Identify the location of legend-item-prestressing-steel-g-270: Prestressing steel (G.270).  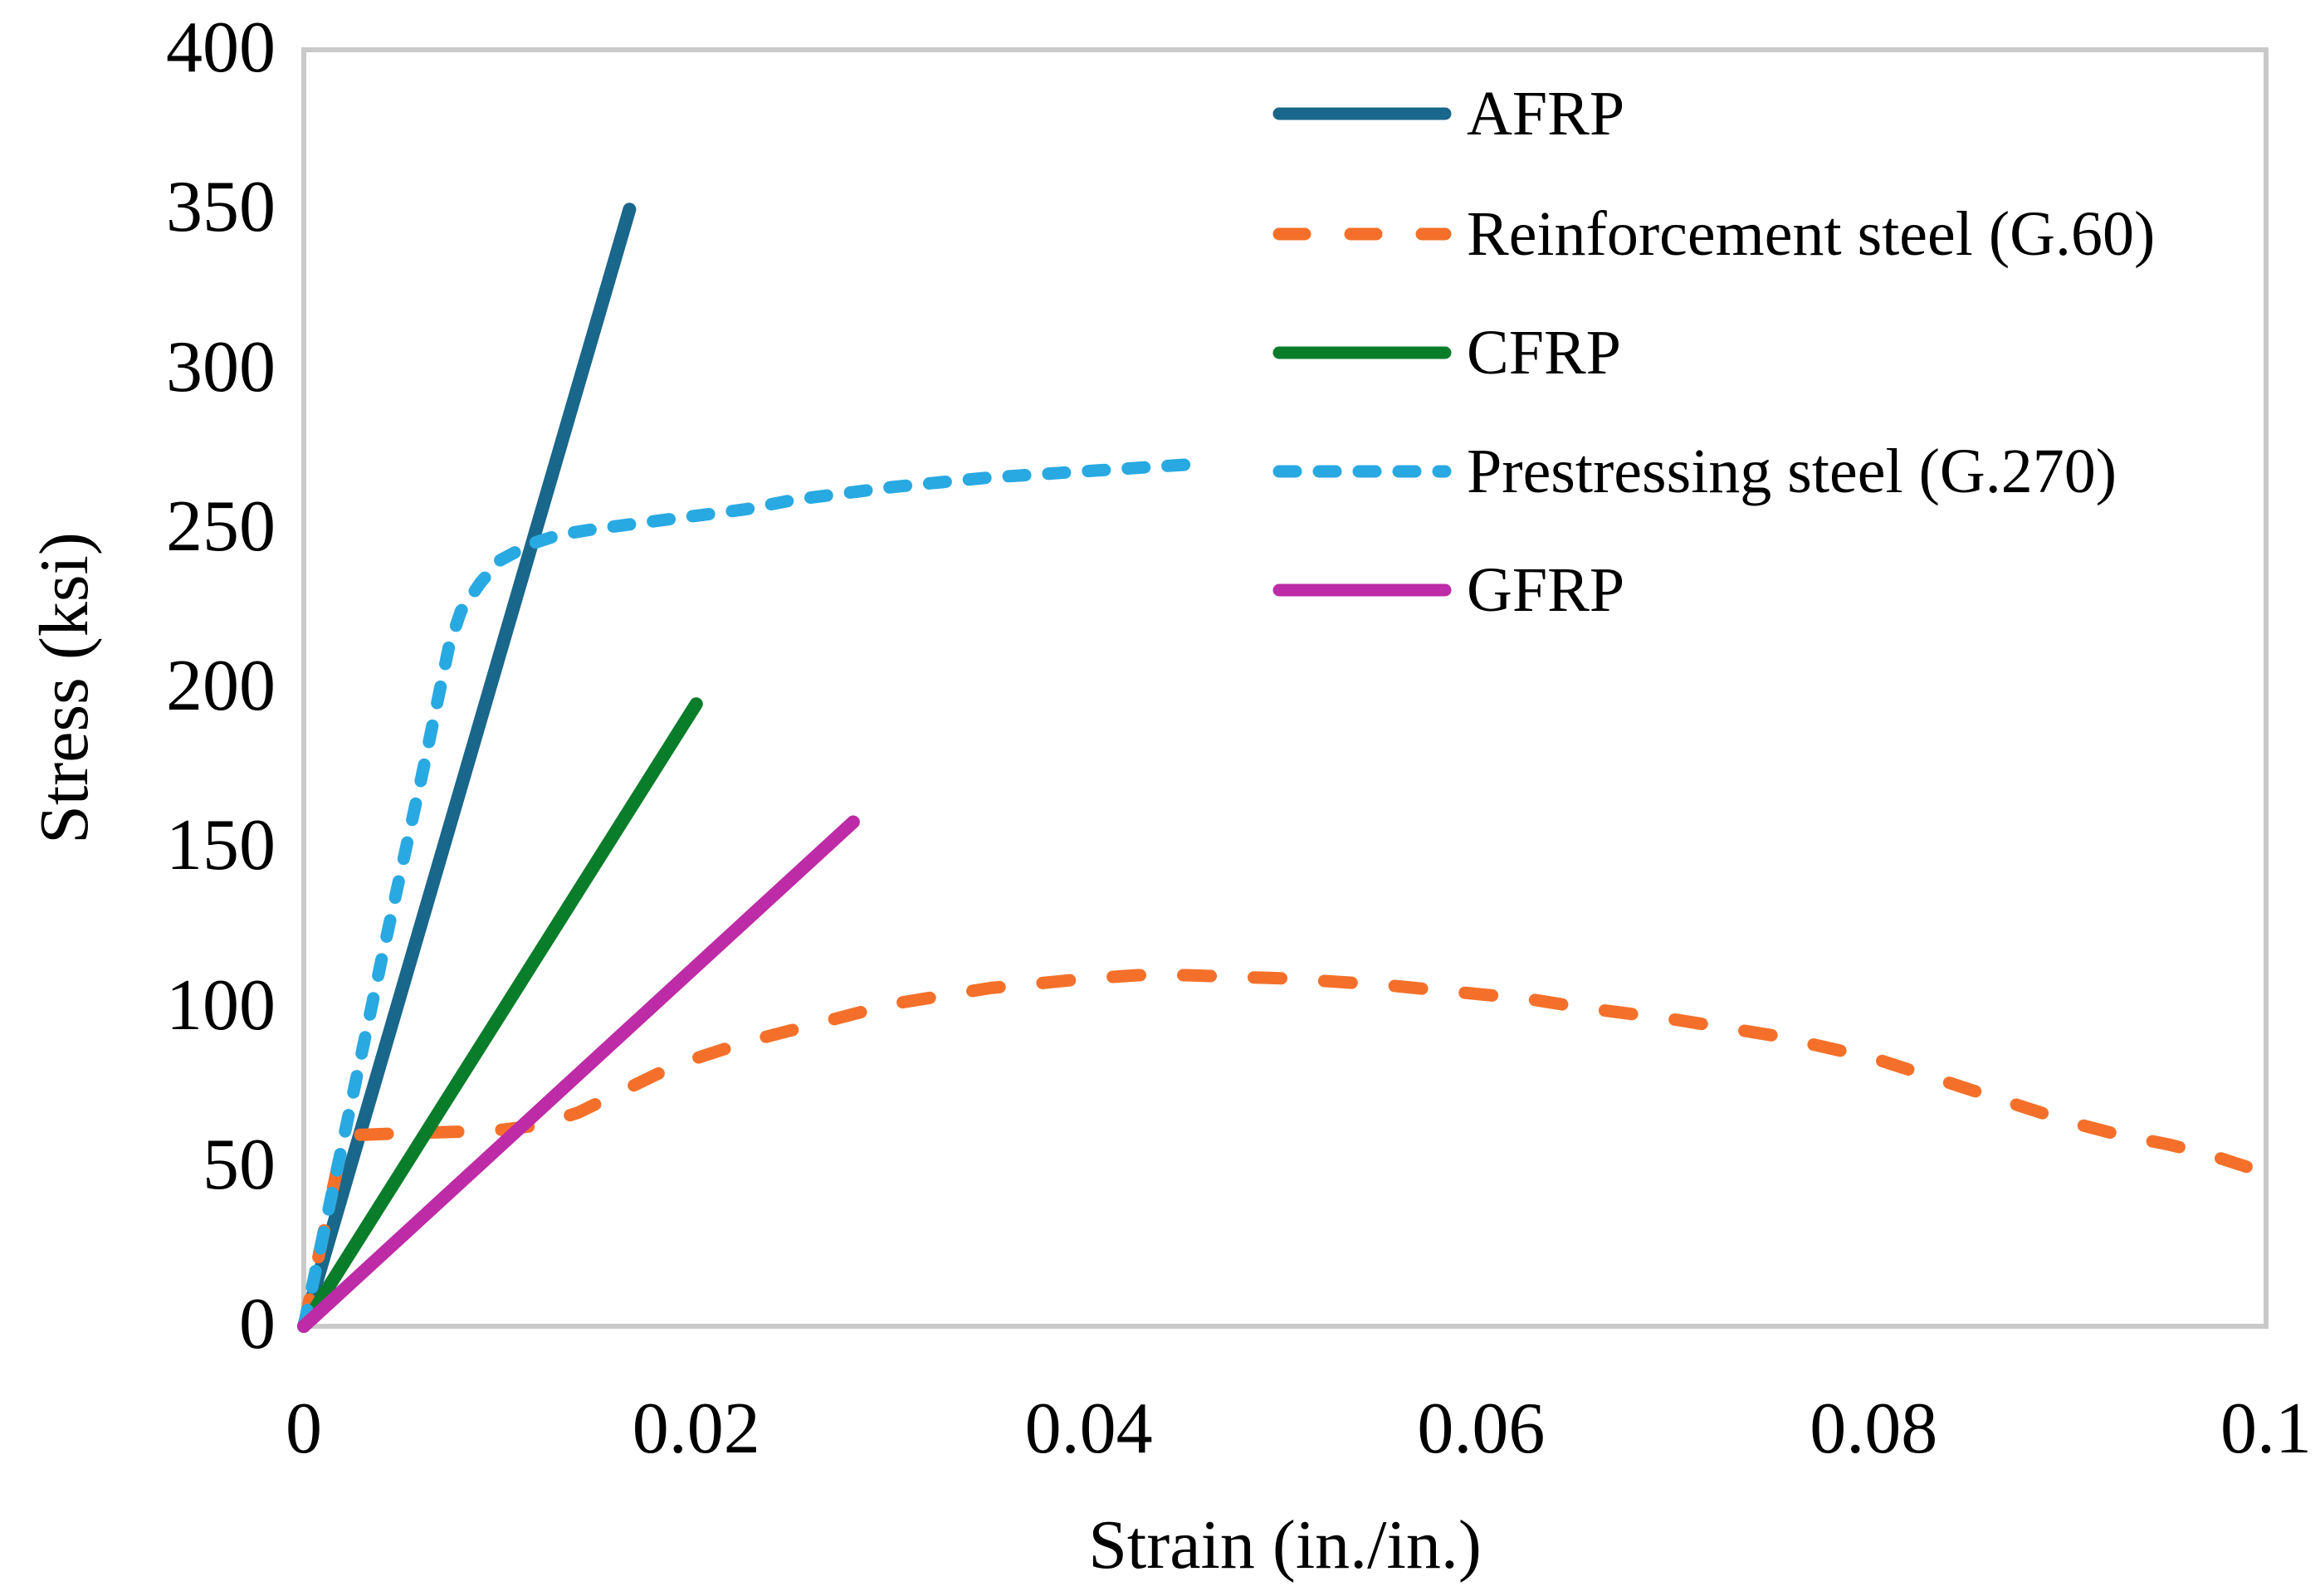
(1694, 471).